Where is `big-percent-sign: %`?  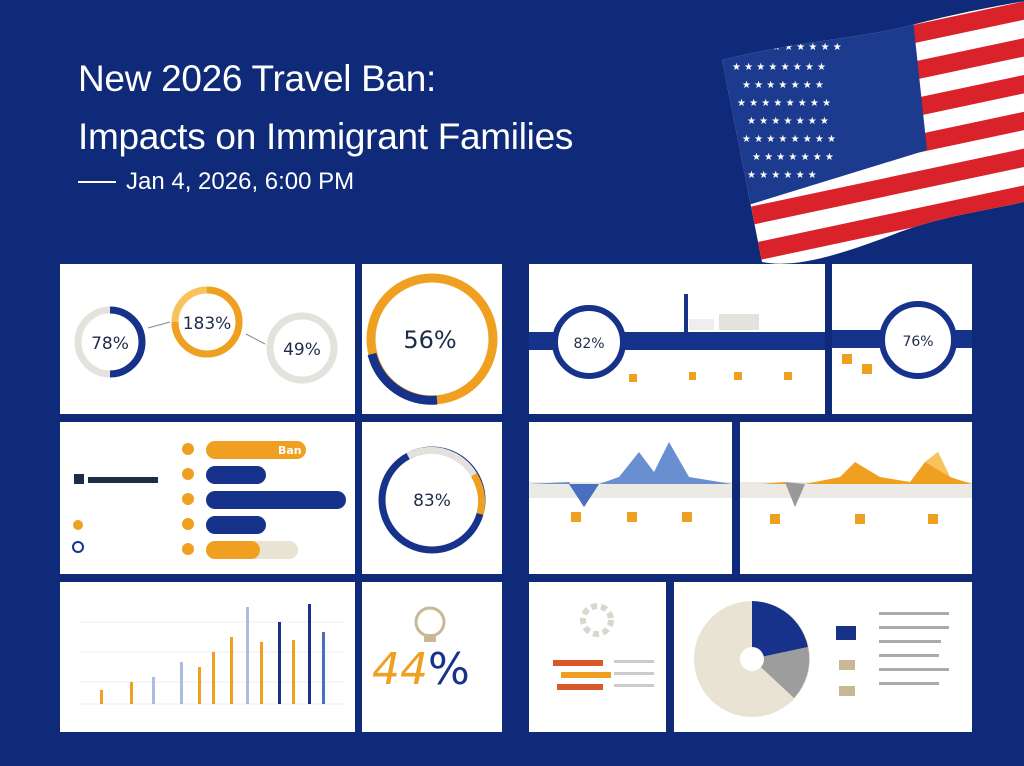
big-percent-sign: % is located at coordinates (449, 669).